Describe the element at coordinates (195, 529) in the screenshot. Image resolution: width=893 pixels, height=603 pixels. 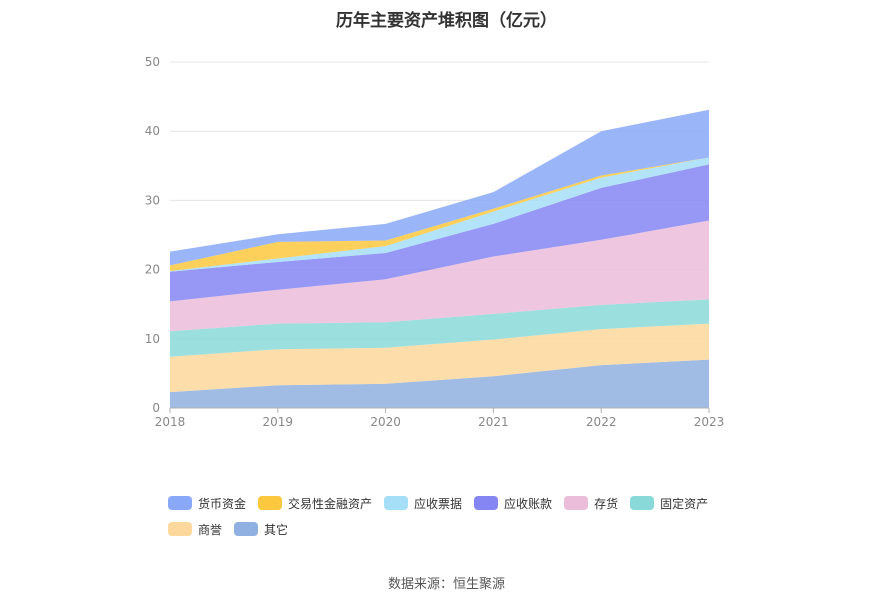
I see `legend-item: 商誉` at that location.